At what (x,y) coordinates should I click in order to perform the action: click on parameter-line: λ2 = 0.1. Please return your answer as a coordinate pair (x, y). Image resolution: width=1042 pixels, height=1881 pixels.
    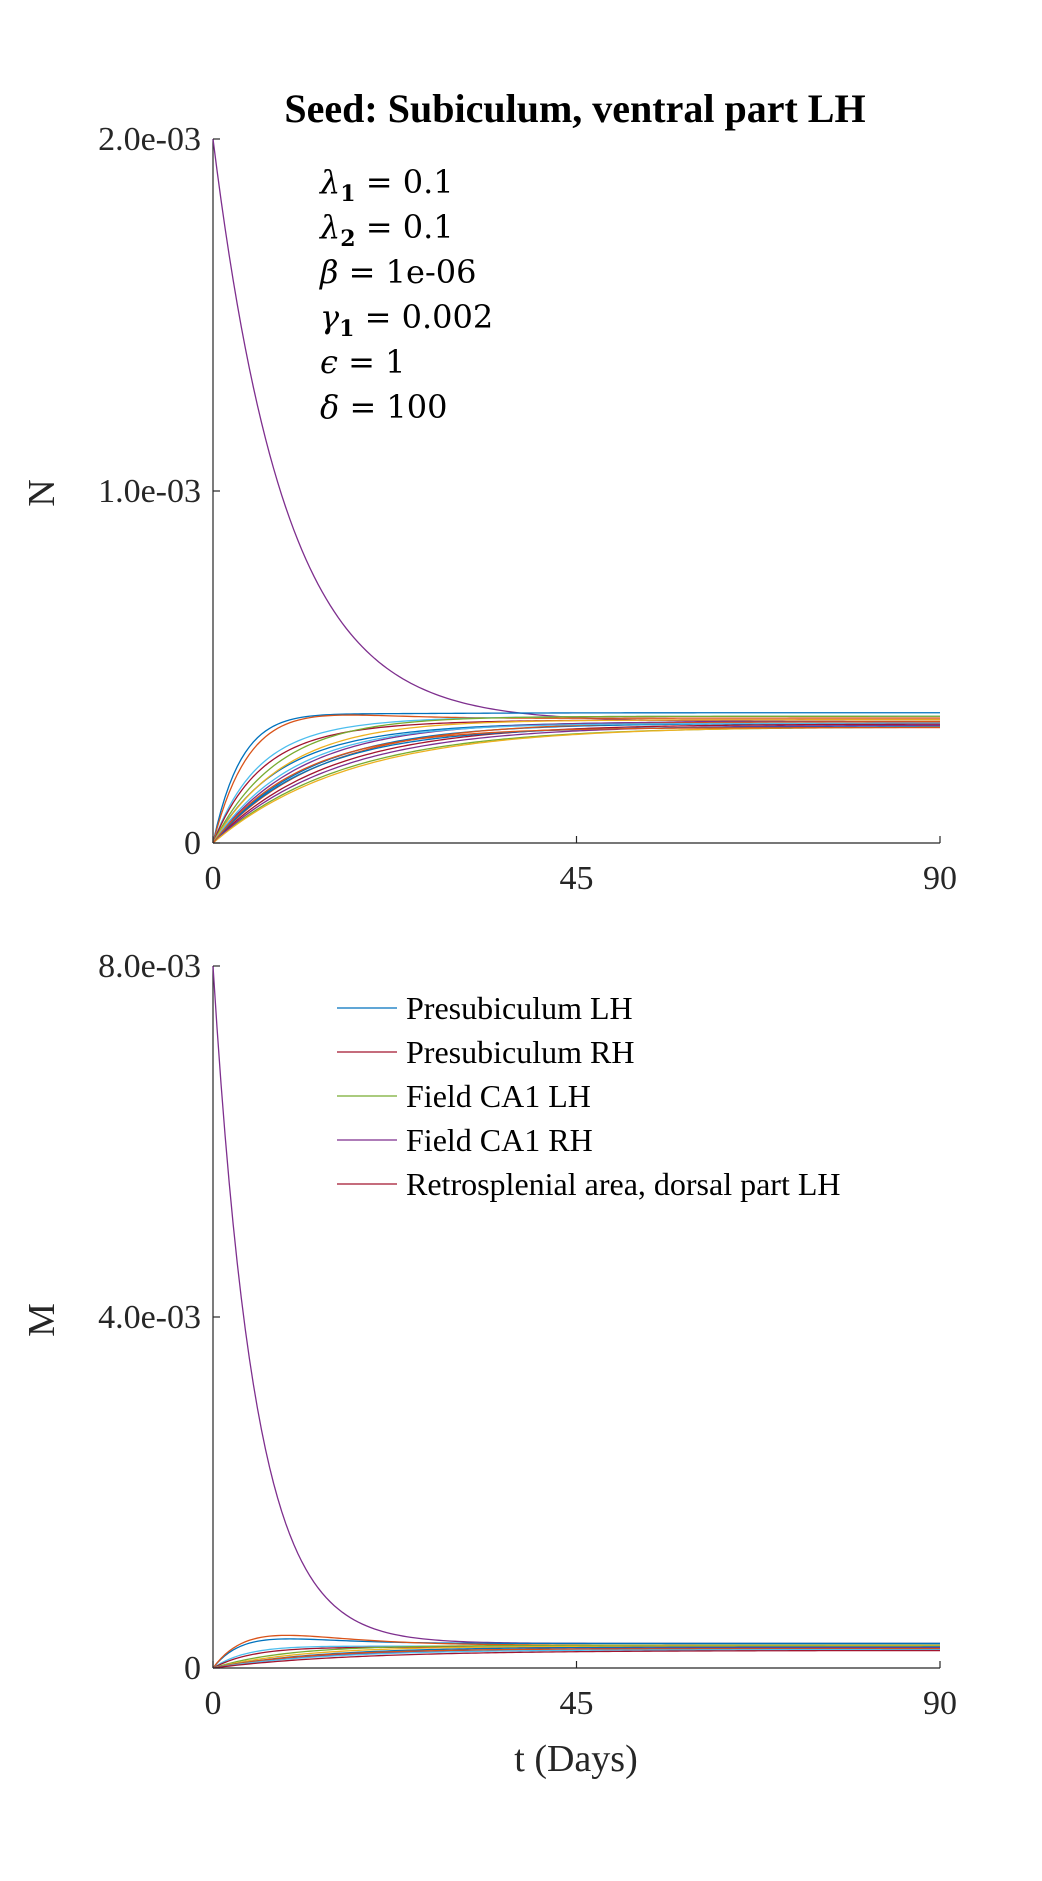
    Looking at the image, I should click on (386, 230).